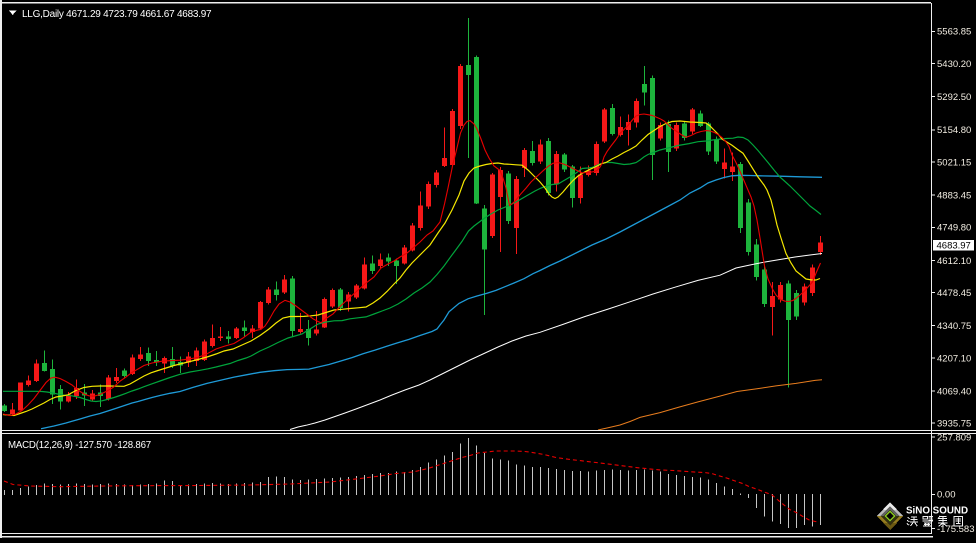  What do you see at coordinates (954, 32) in the screenshot?
I see `svg-text: 5563.85` at bounding box center [954, 32].